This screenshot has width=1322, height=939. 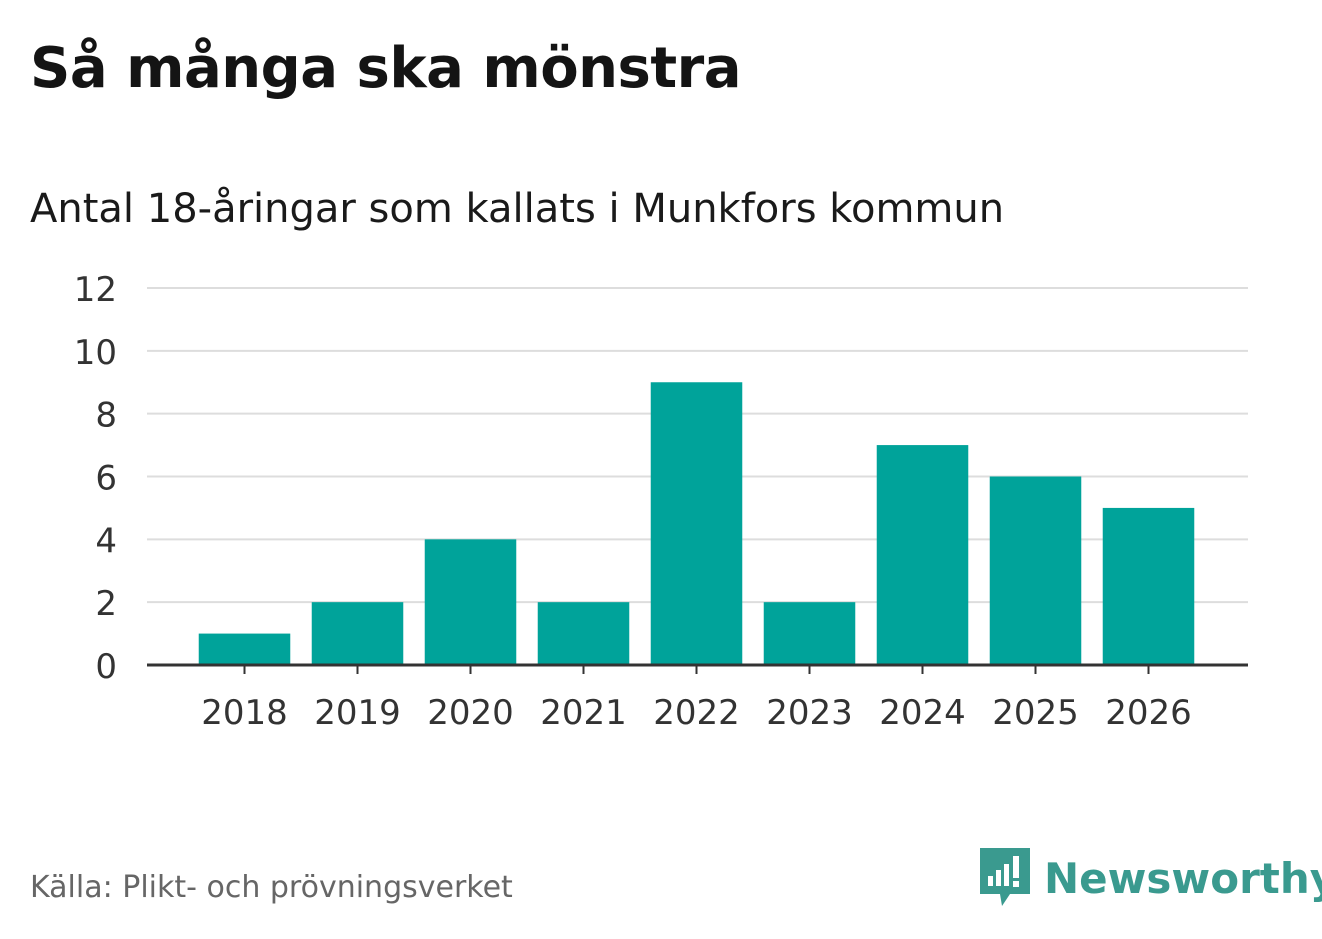 What do you see at coordinates (1183, 878) in the screenshot?
I see `brand-name: Newsworthy` at bounding box center [1183, 878].